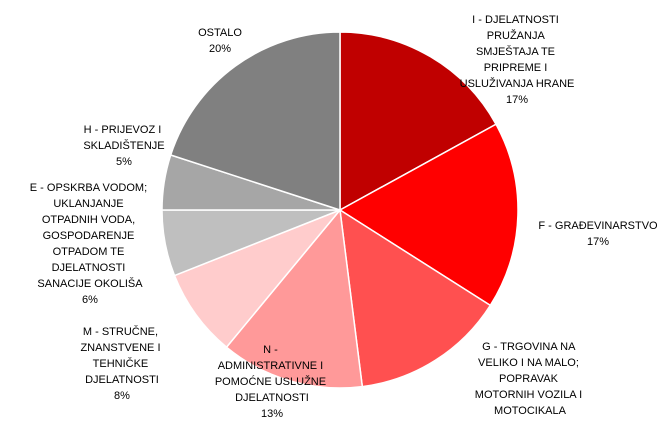 Image resolution: width=666 pixels, height=435 pixels. What do you see at coordinates (90, 300) in the screenshot?
I see `value-label: 6%` at bounding box center [90, 300].